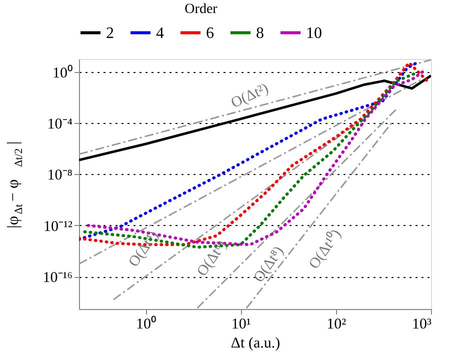  What do you see at coordinates (336, 324) in the screenshot?
I see `x-tick-label: 10²` at bounding box center [336, 324].